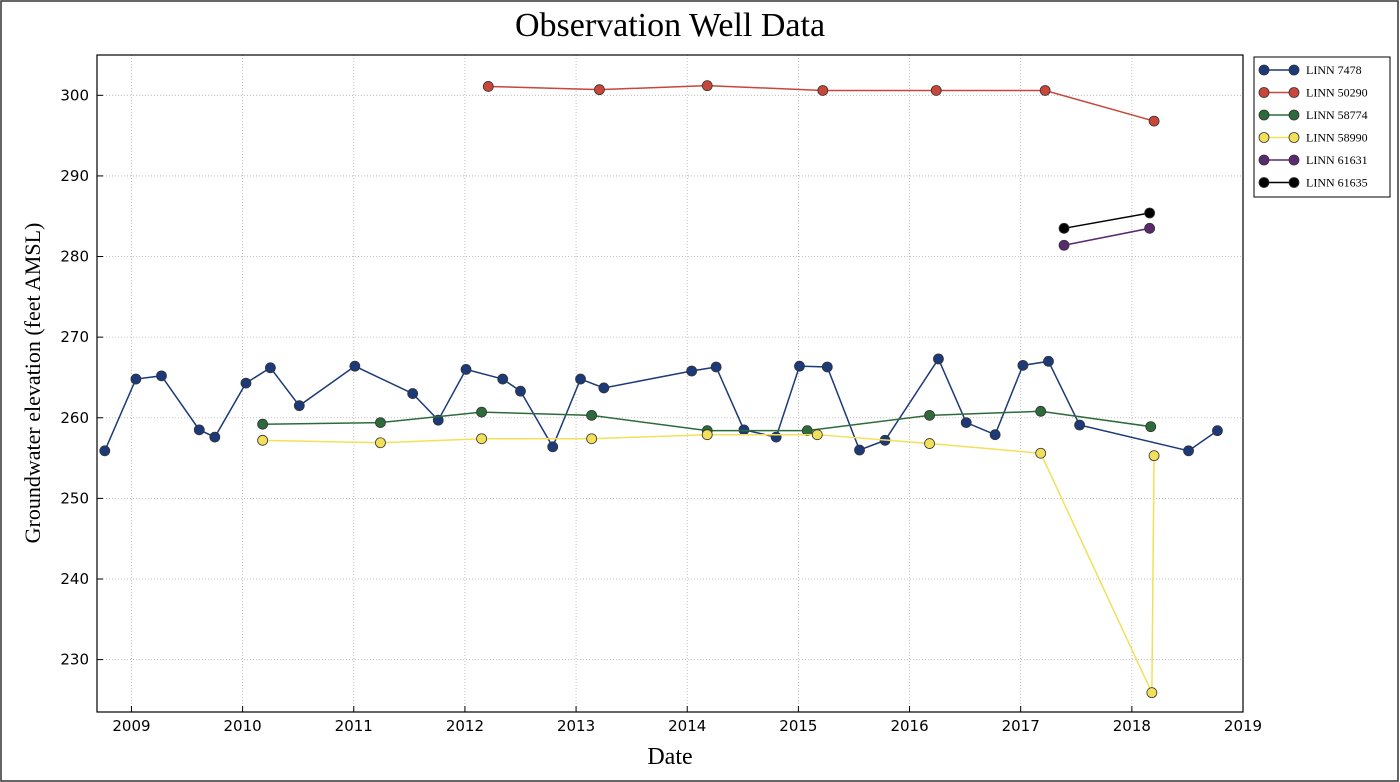  I want to click on y-tick-label: 240, so click(74, 579).